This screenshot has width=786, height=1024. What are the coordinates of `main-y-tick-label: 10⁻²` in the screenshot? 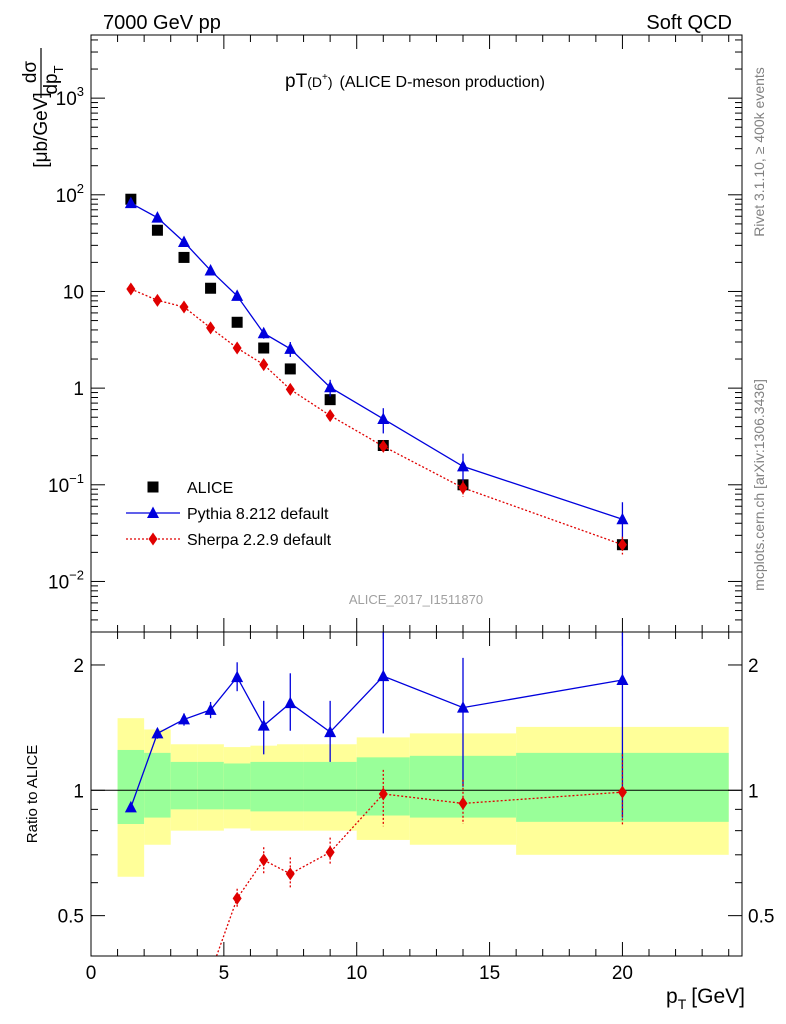 It's located at (66, 580).